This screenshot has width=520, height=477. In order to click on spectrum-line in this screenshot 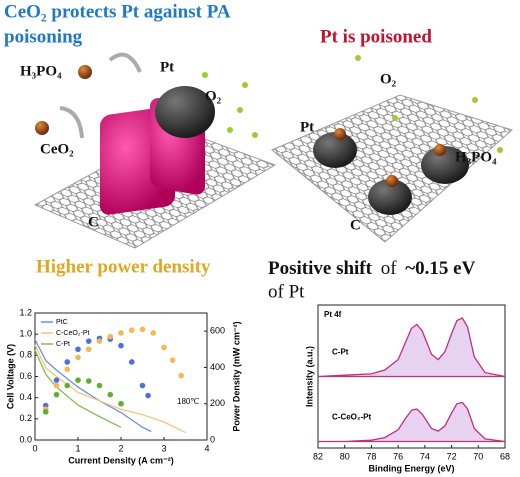, I will do `click(412, 422)`.